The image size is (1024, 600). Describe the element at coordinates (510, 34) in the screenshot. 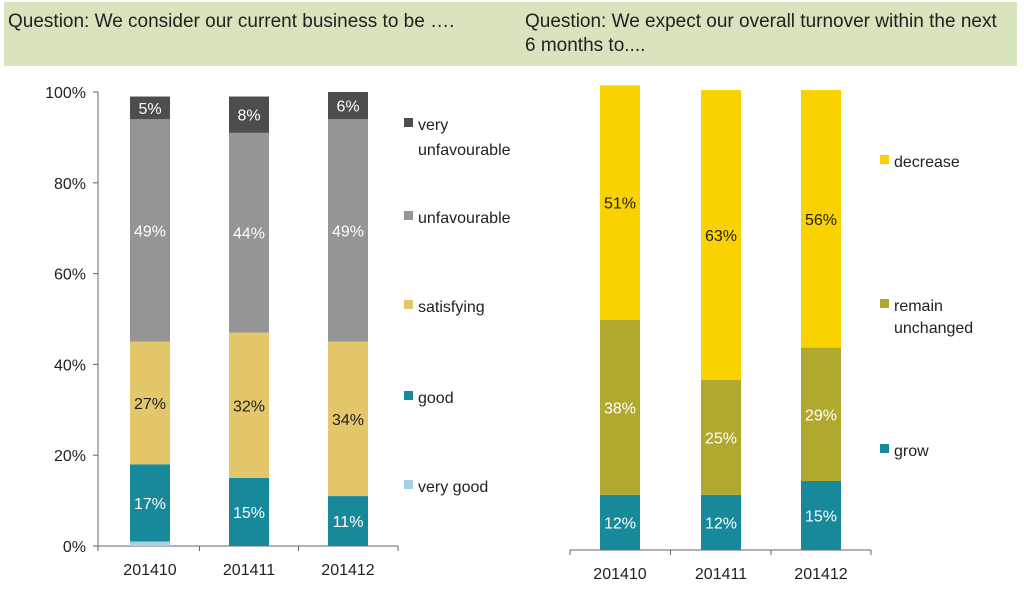

I see `question-header-band` at that location.